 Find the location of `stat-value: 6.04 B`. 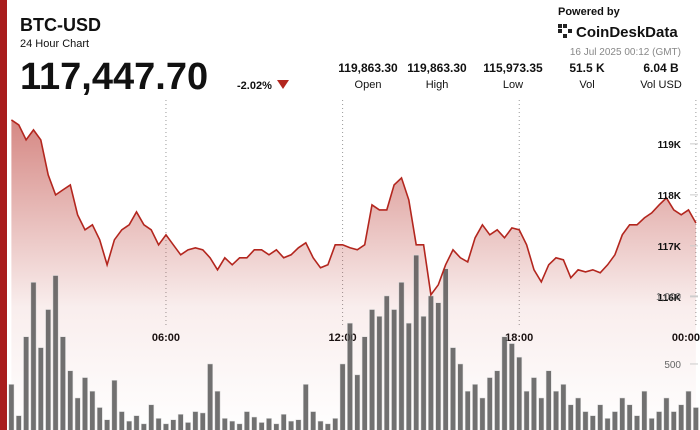

stat-value: 6.04 B is located at coordinates (661, 68).